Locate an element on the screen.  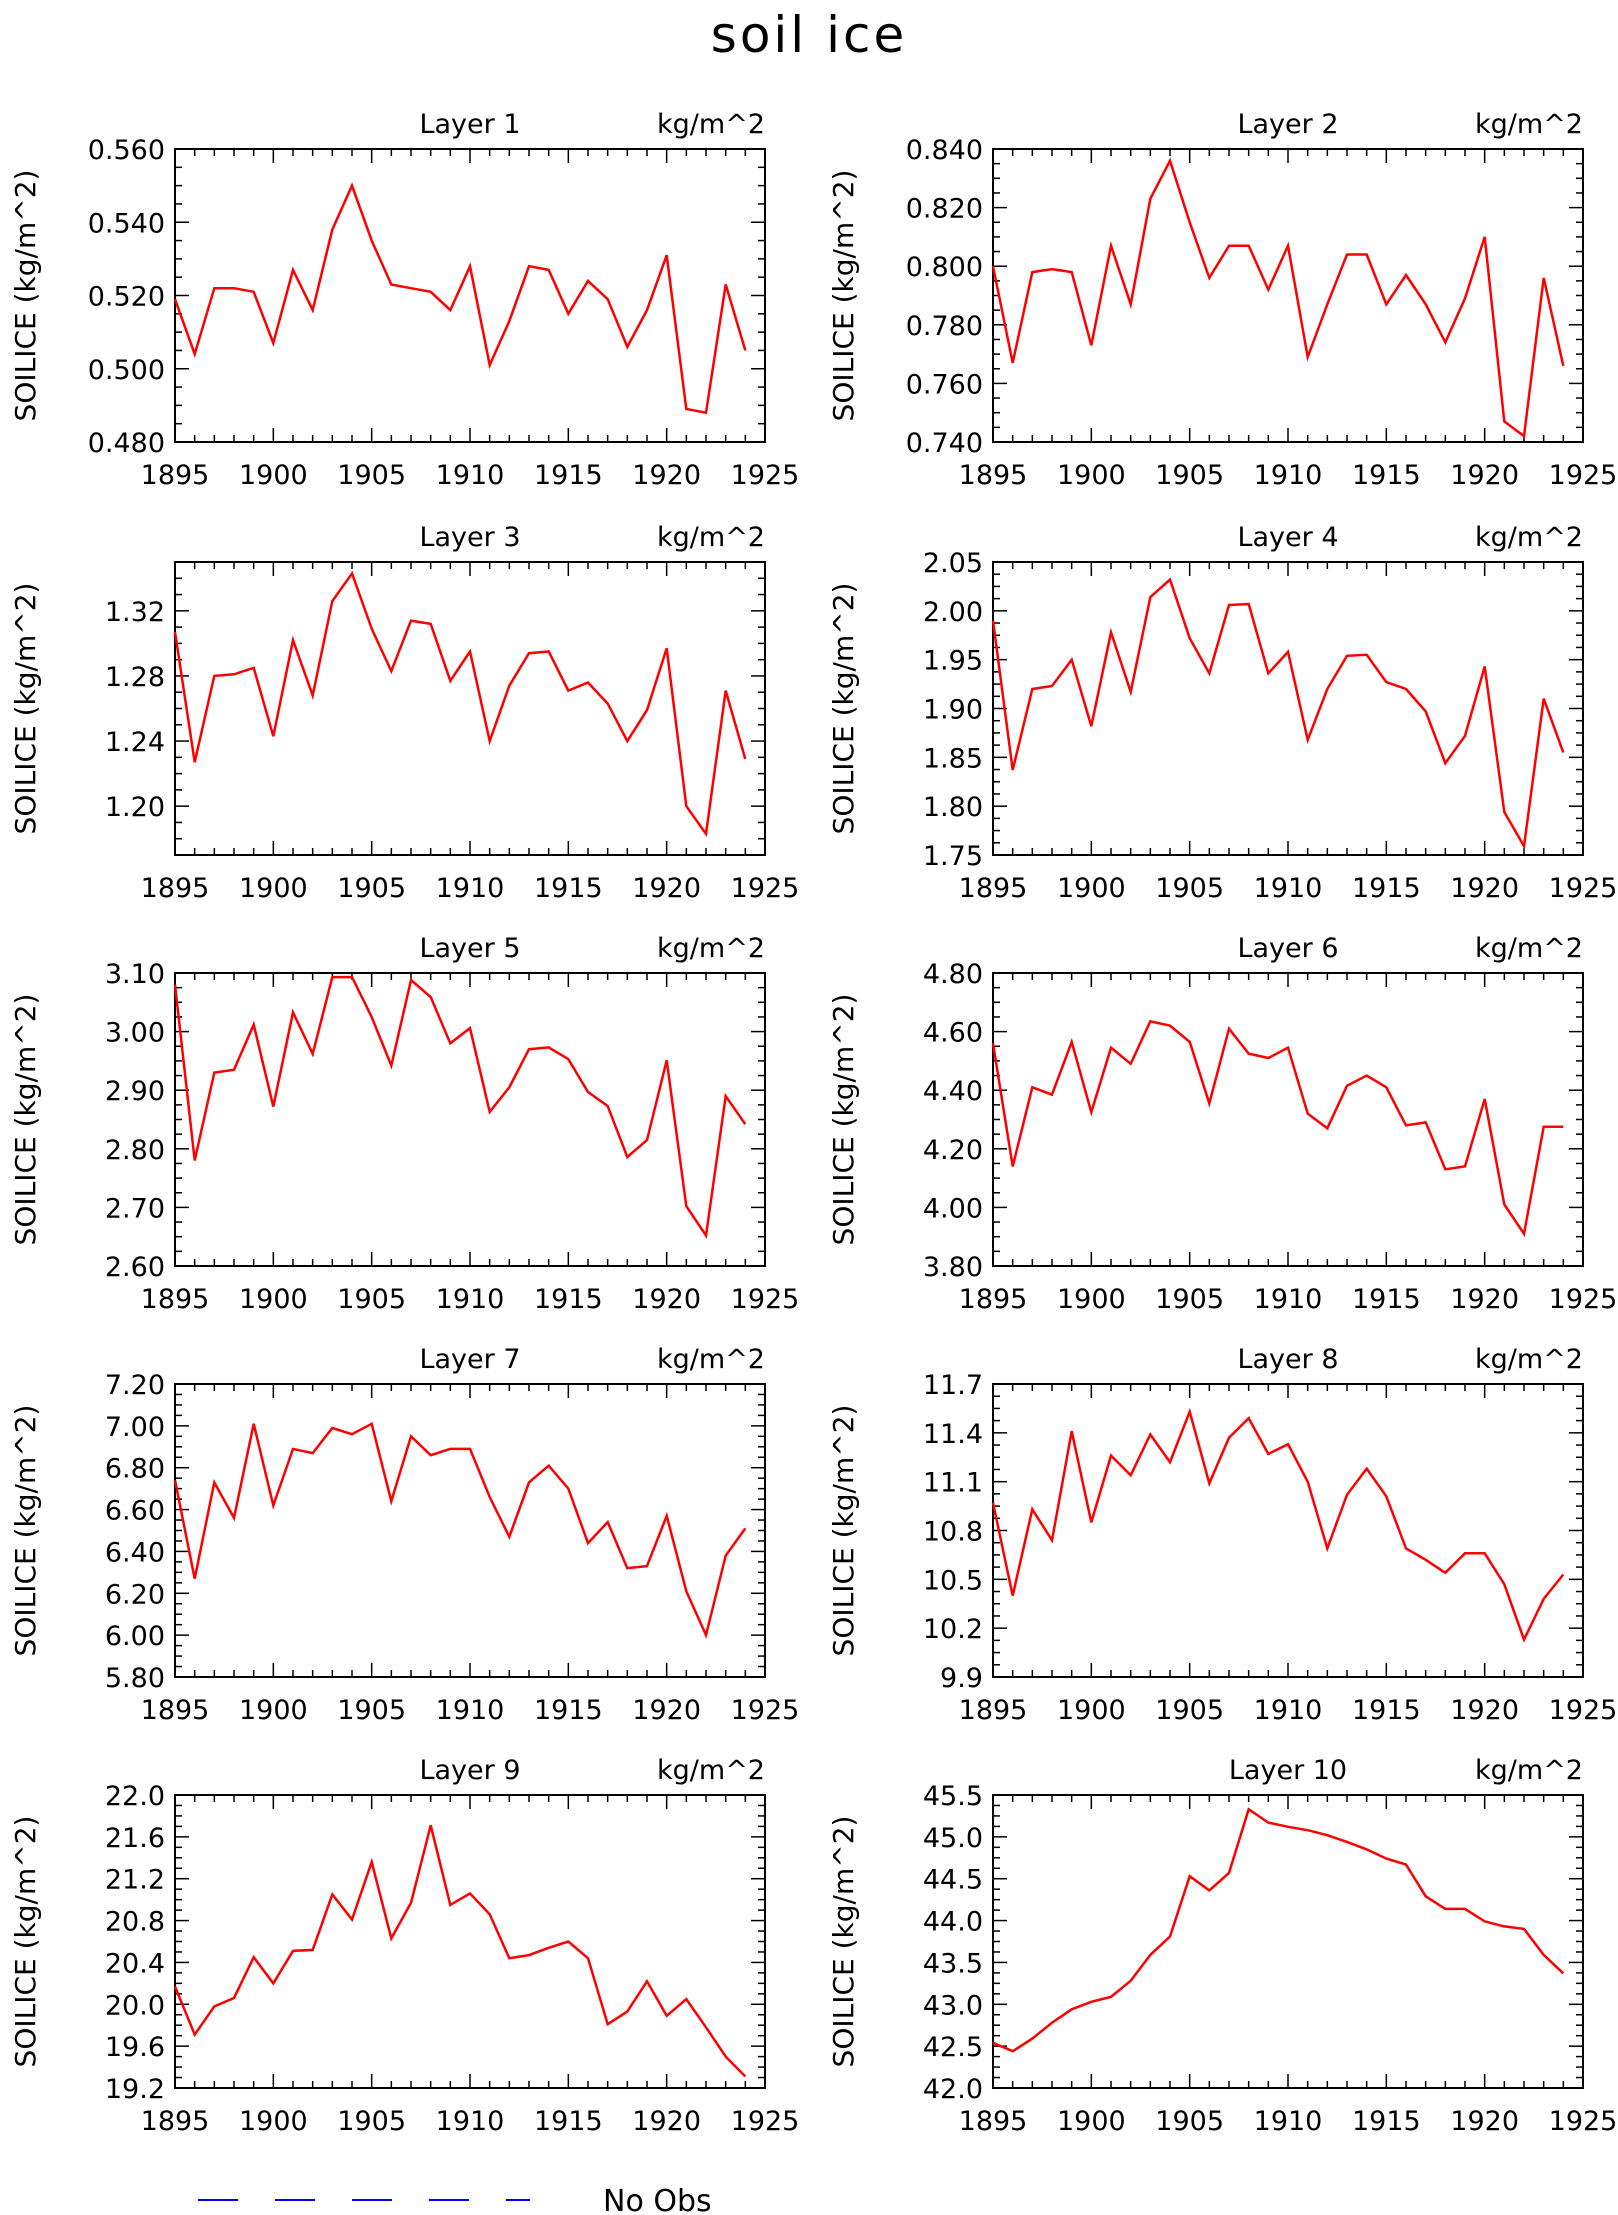
y-tick-label: 0.740 is located at coordinates (944, 443).